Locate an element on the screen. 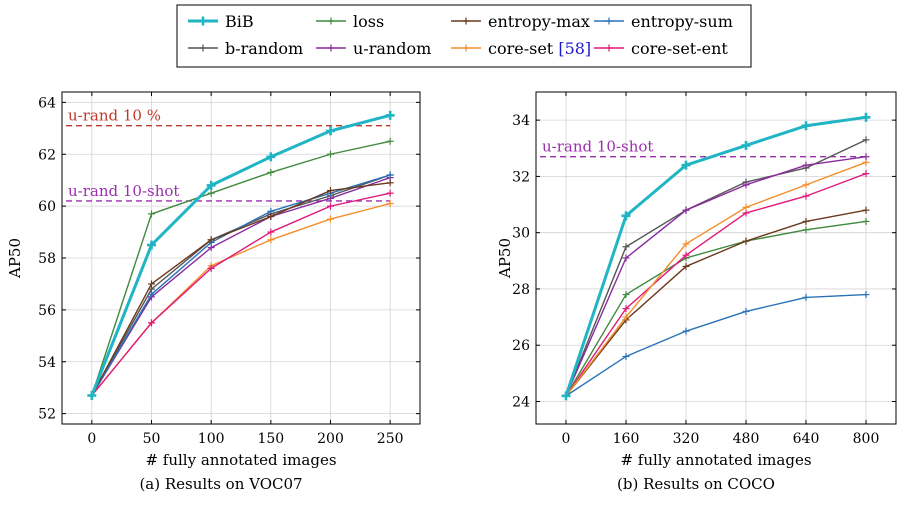  legend-label-text: BiB is located at coordinates (239, 21).